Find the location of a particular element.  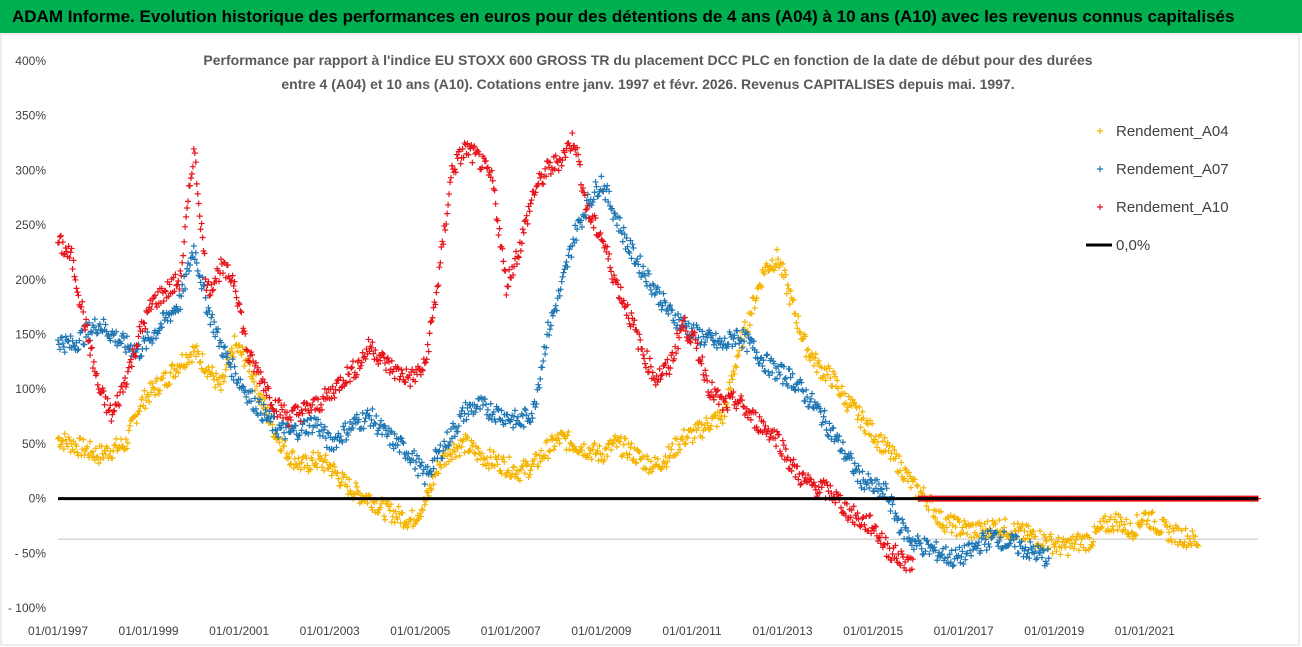

y-tick-label: 100% is located at coordinates (30, 389).